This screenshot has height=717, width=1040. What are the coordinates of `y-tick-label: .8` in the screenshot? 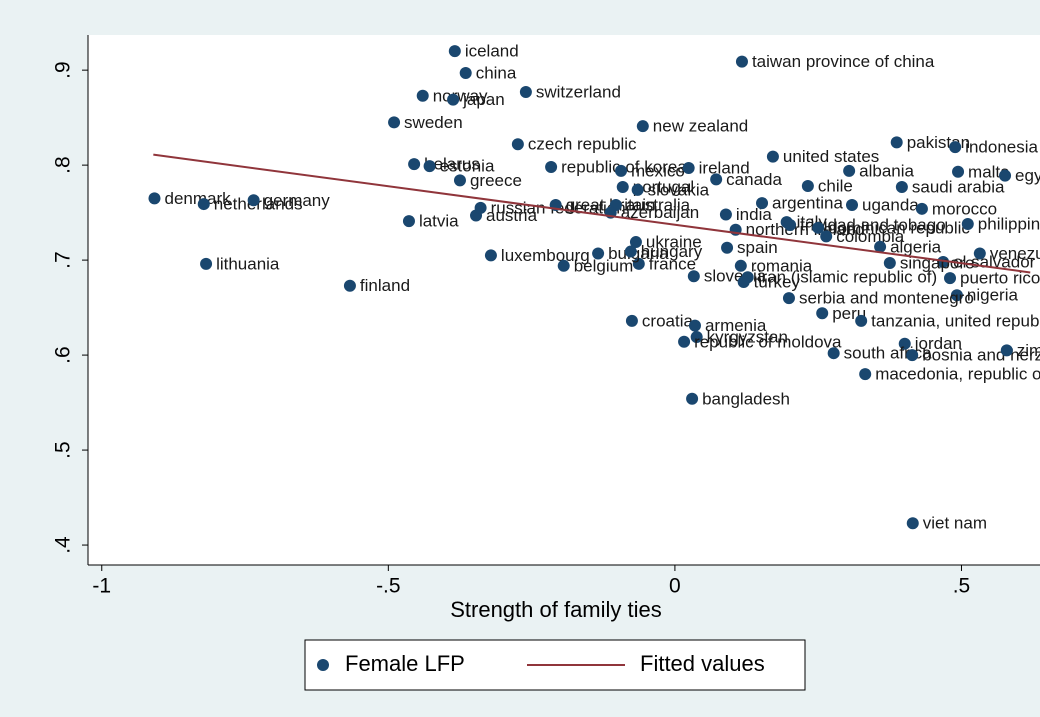 It's located at (63, 165).